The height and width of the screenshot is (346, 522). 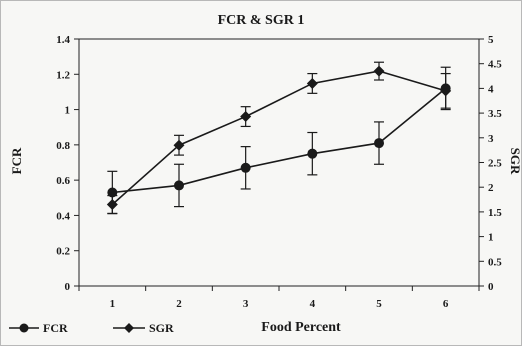 I want to click on y-left-tick-label: 0.6, so click(x=63, y=181).